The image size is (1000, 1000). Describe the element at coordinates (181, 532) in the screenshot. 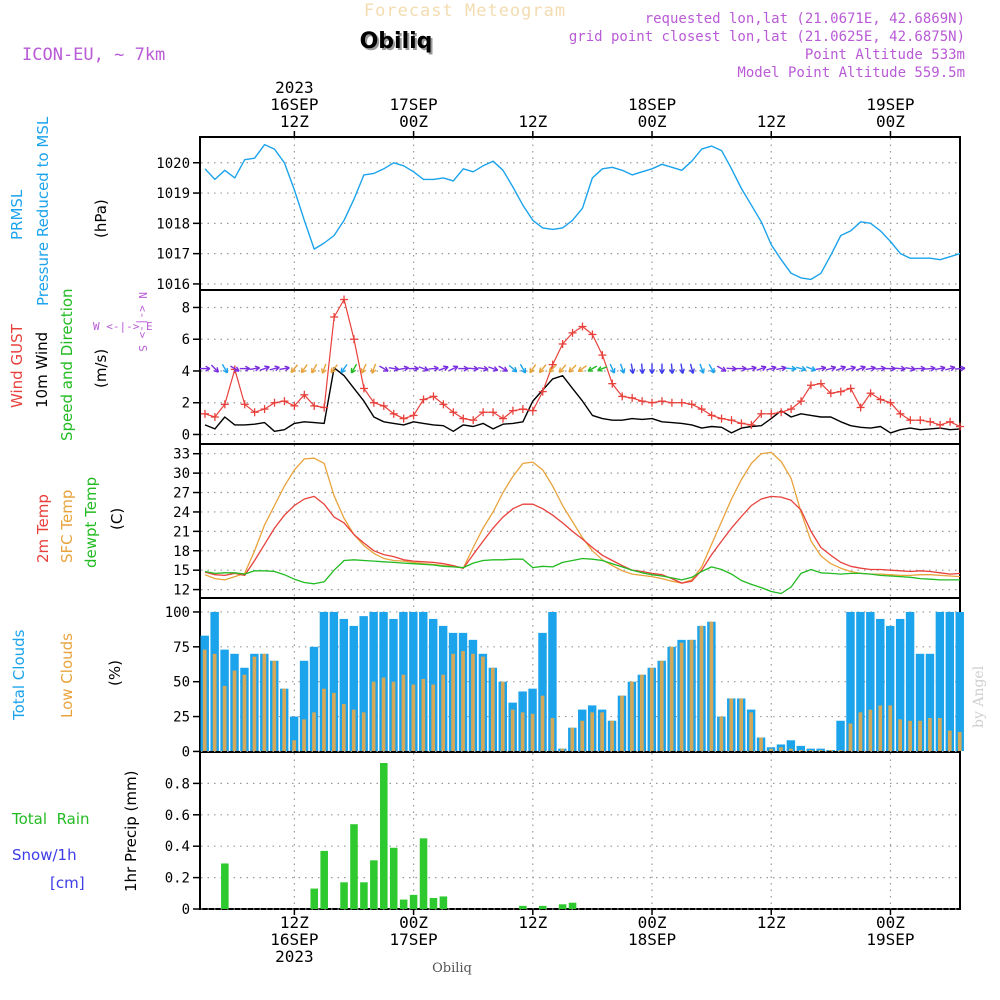

I see `y-tick-label: 21` at that location.